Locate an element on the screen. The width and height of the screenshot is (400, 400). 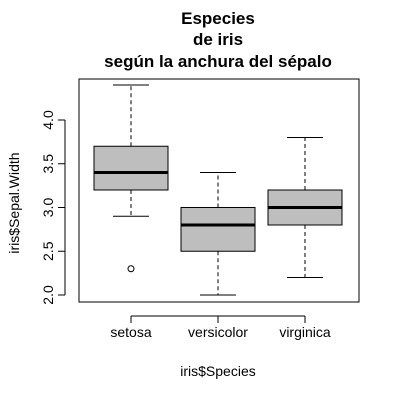
box-versicolor is located at coordinates (218, 234).